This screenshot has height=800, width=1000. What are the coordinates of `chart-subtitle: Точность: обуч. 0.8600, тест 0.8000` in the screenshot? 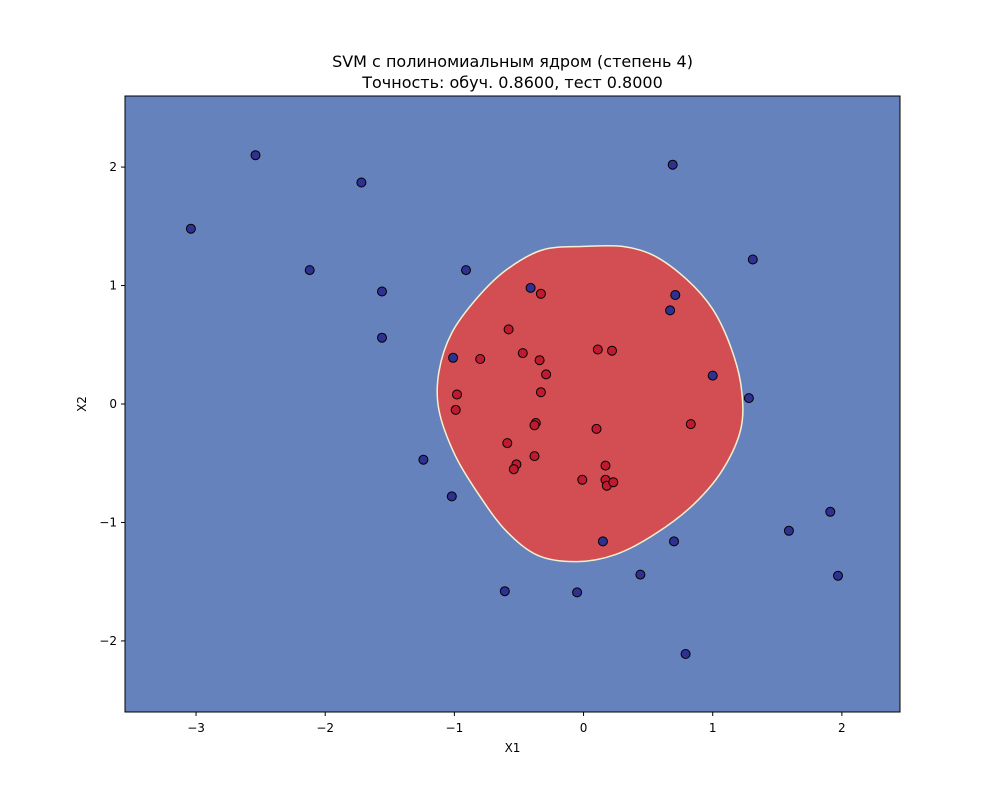 It's located at (512, 82).